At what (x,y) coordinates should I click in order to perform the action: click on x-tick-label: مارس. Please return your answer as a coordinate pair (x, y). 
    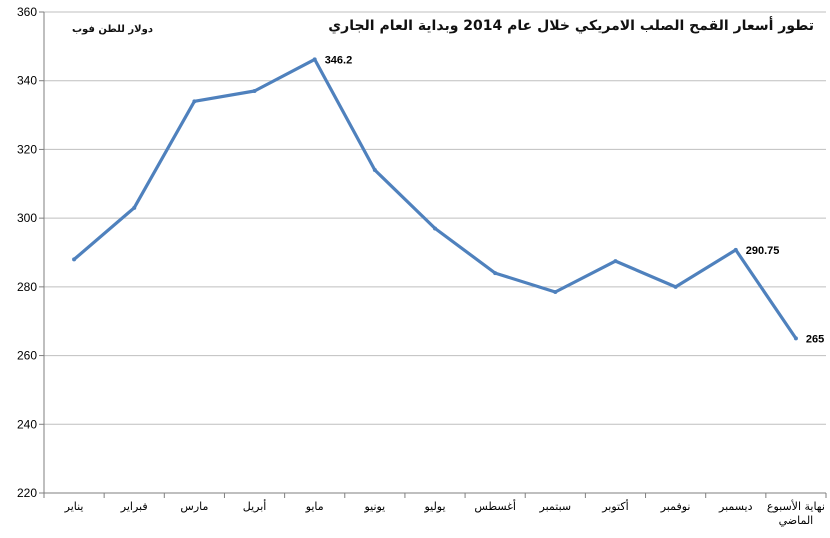
    Looking at the image, I should click on (194, 506).